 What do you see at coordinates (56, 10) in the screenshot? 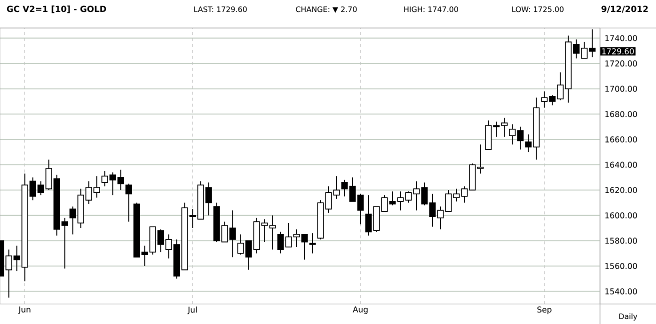
I see `chart-title: GC V2=1 [10] - GOLD` at bounding box center [56, 10].